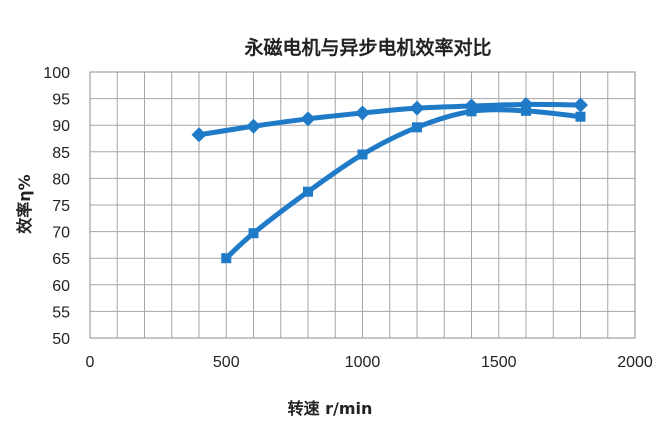 This screenshot has height=427, width=671. Describe the element at coordinates (61, 206) in the screenshot. I see `y-tick-label: 75` at that location.